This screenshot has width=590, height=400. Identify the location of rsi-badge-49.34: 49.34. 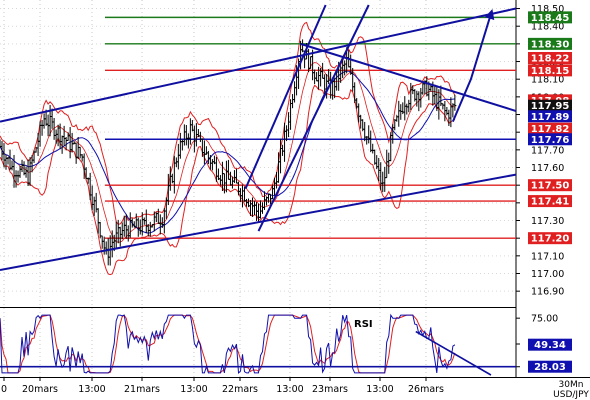
(550, 344).